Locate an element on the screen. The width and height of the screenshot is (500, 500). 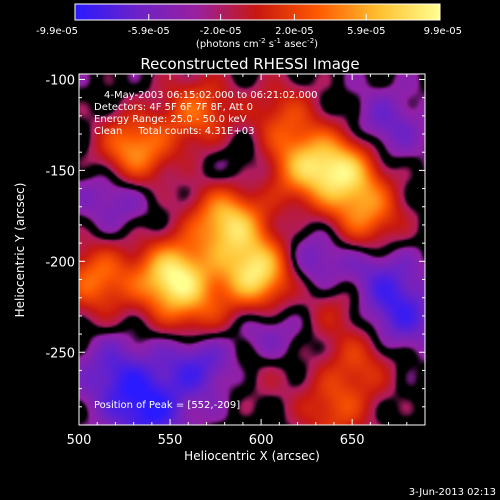
annotation-time-range: 4-May-2003 06:15:02.000 to 06:21:02.000 is located at coordinates (210, 95).